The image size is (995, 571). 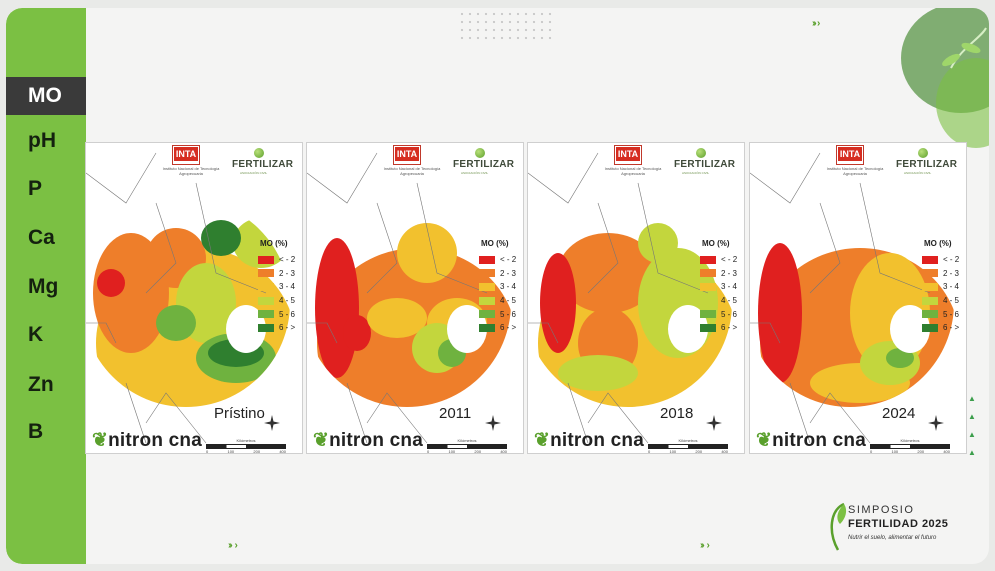 I want to click on nitron-cna-logo: ❦nitron cna, so click(x=811, y=440).